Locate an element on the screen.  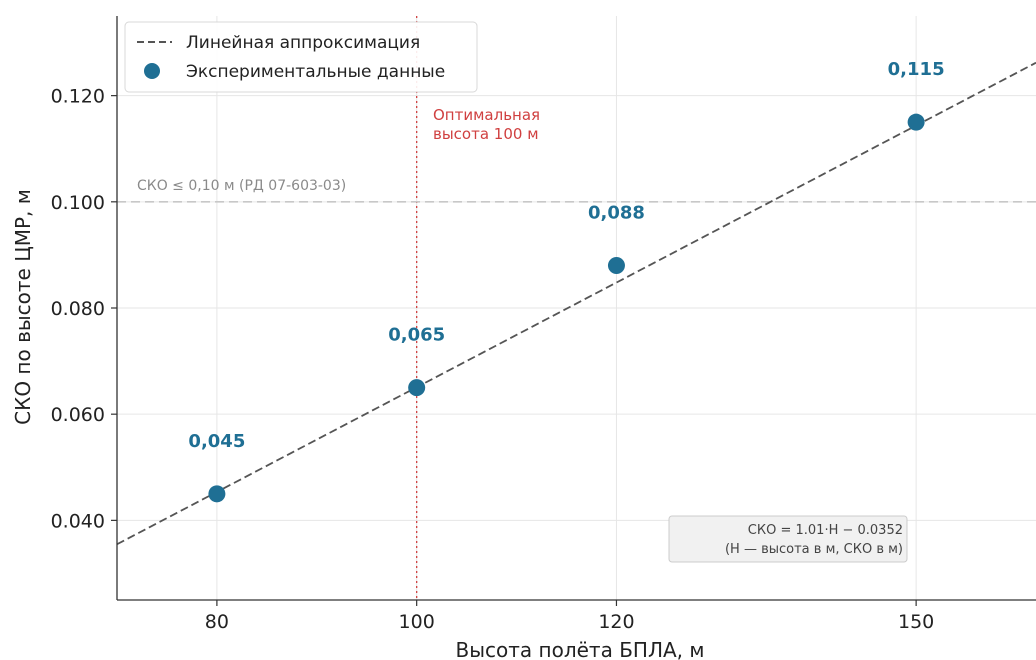
legend-box is located at coordinates (301, 57).